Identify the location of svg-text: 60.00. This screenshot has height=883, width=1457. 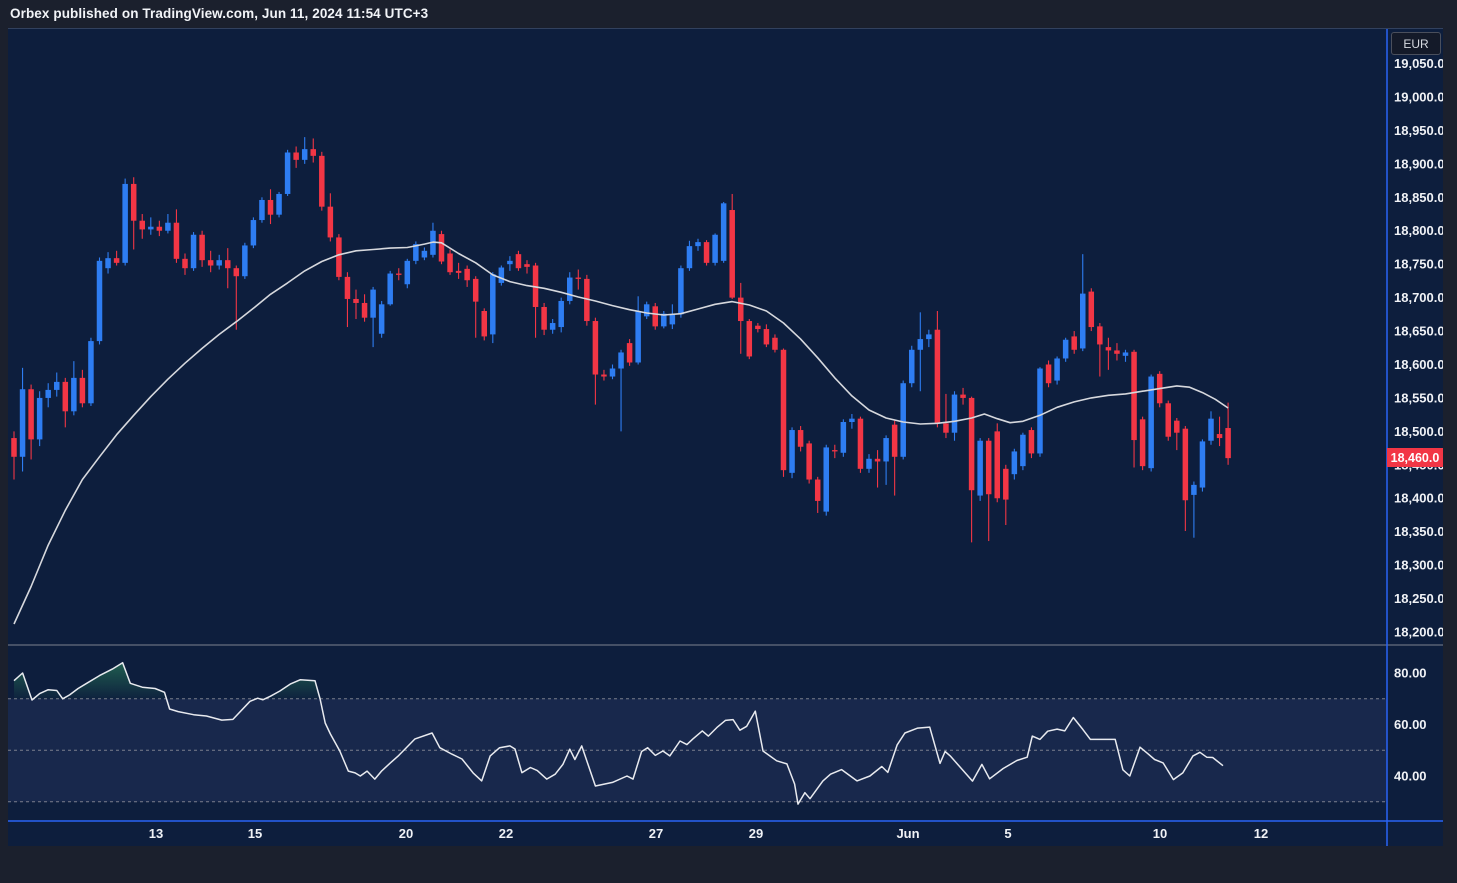
(1410, 724).